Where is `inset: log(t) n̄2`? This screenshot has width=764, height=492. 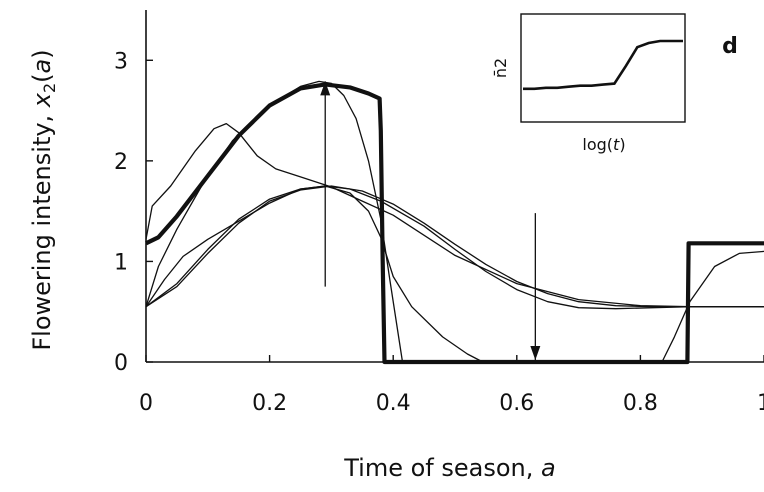
inset: log(t) n̄2 is located at coordinates (588, 83).